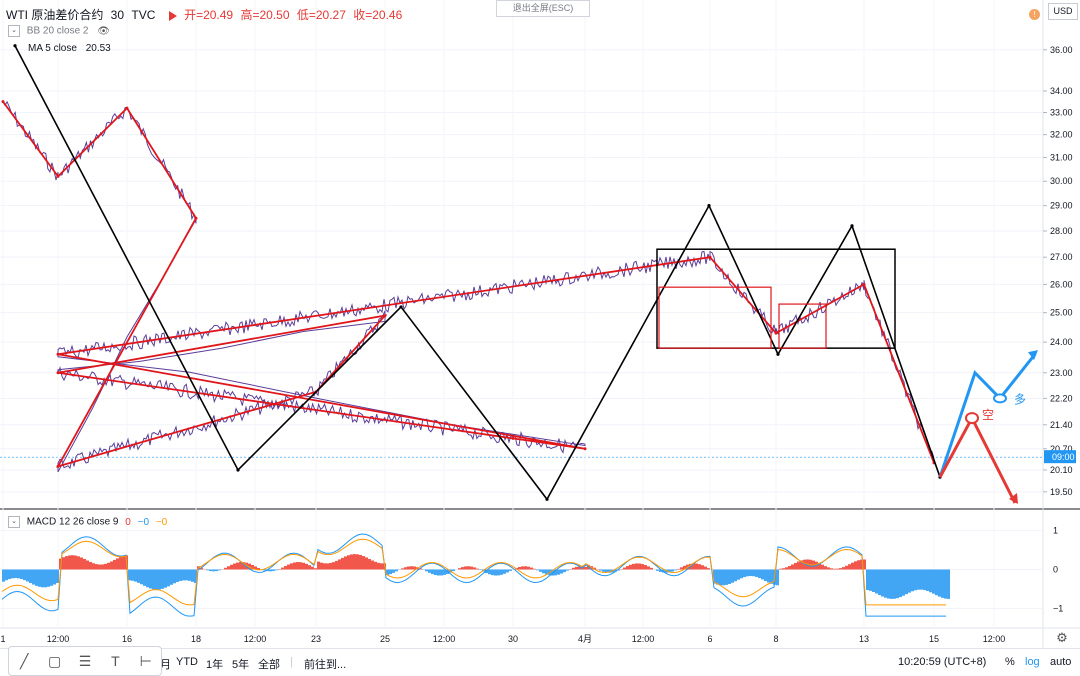 The width and height of the screenshot is (1080, 676). What do you see at coordinates (128, 522) in the screenshot?
I see `macd-value-1: 0` at bounding box center [128, 522].